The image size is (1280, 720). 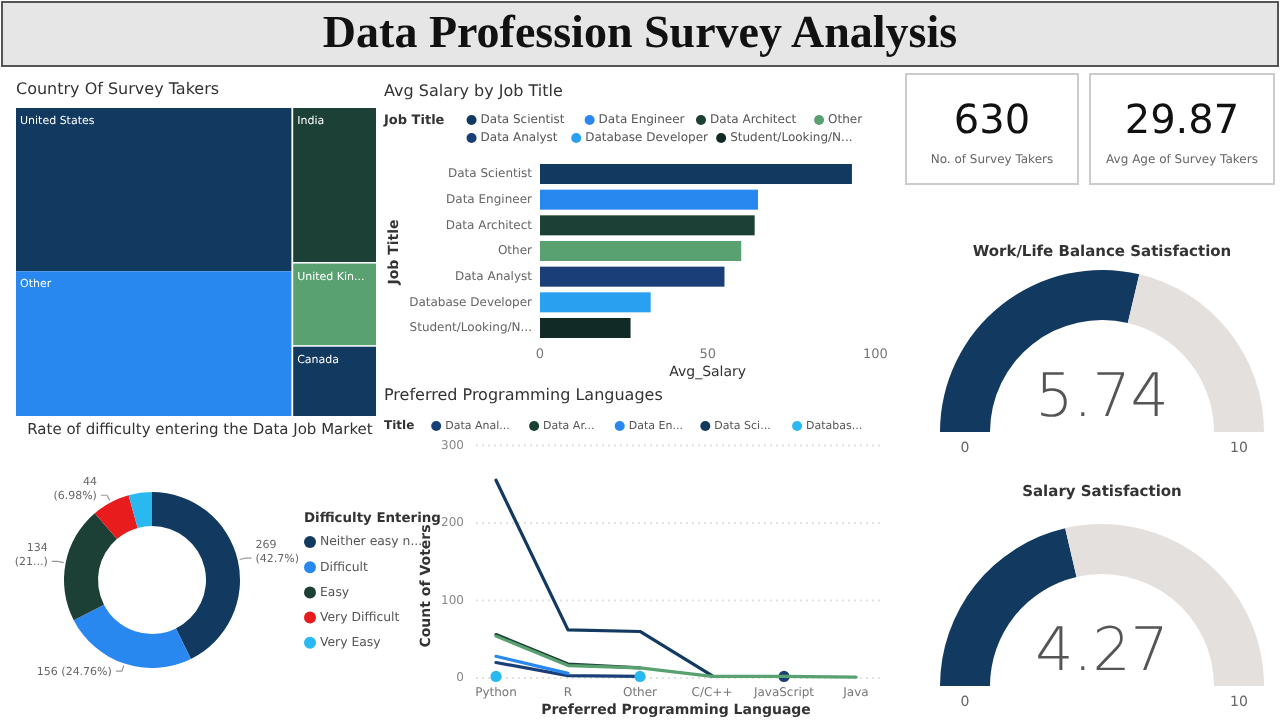 What do you see at coordinates (473, 91) in the screenshot?
I see `chart-title: Avg Salary by Job Title` at bounding box center [473, 91].